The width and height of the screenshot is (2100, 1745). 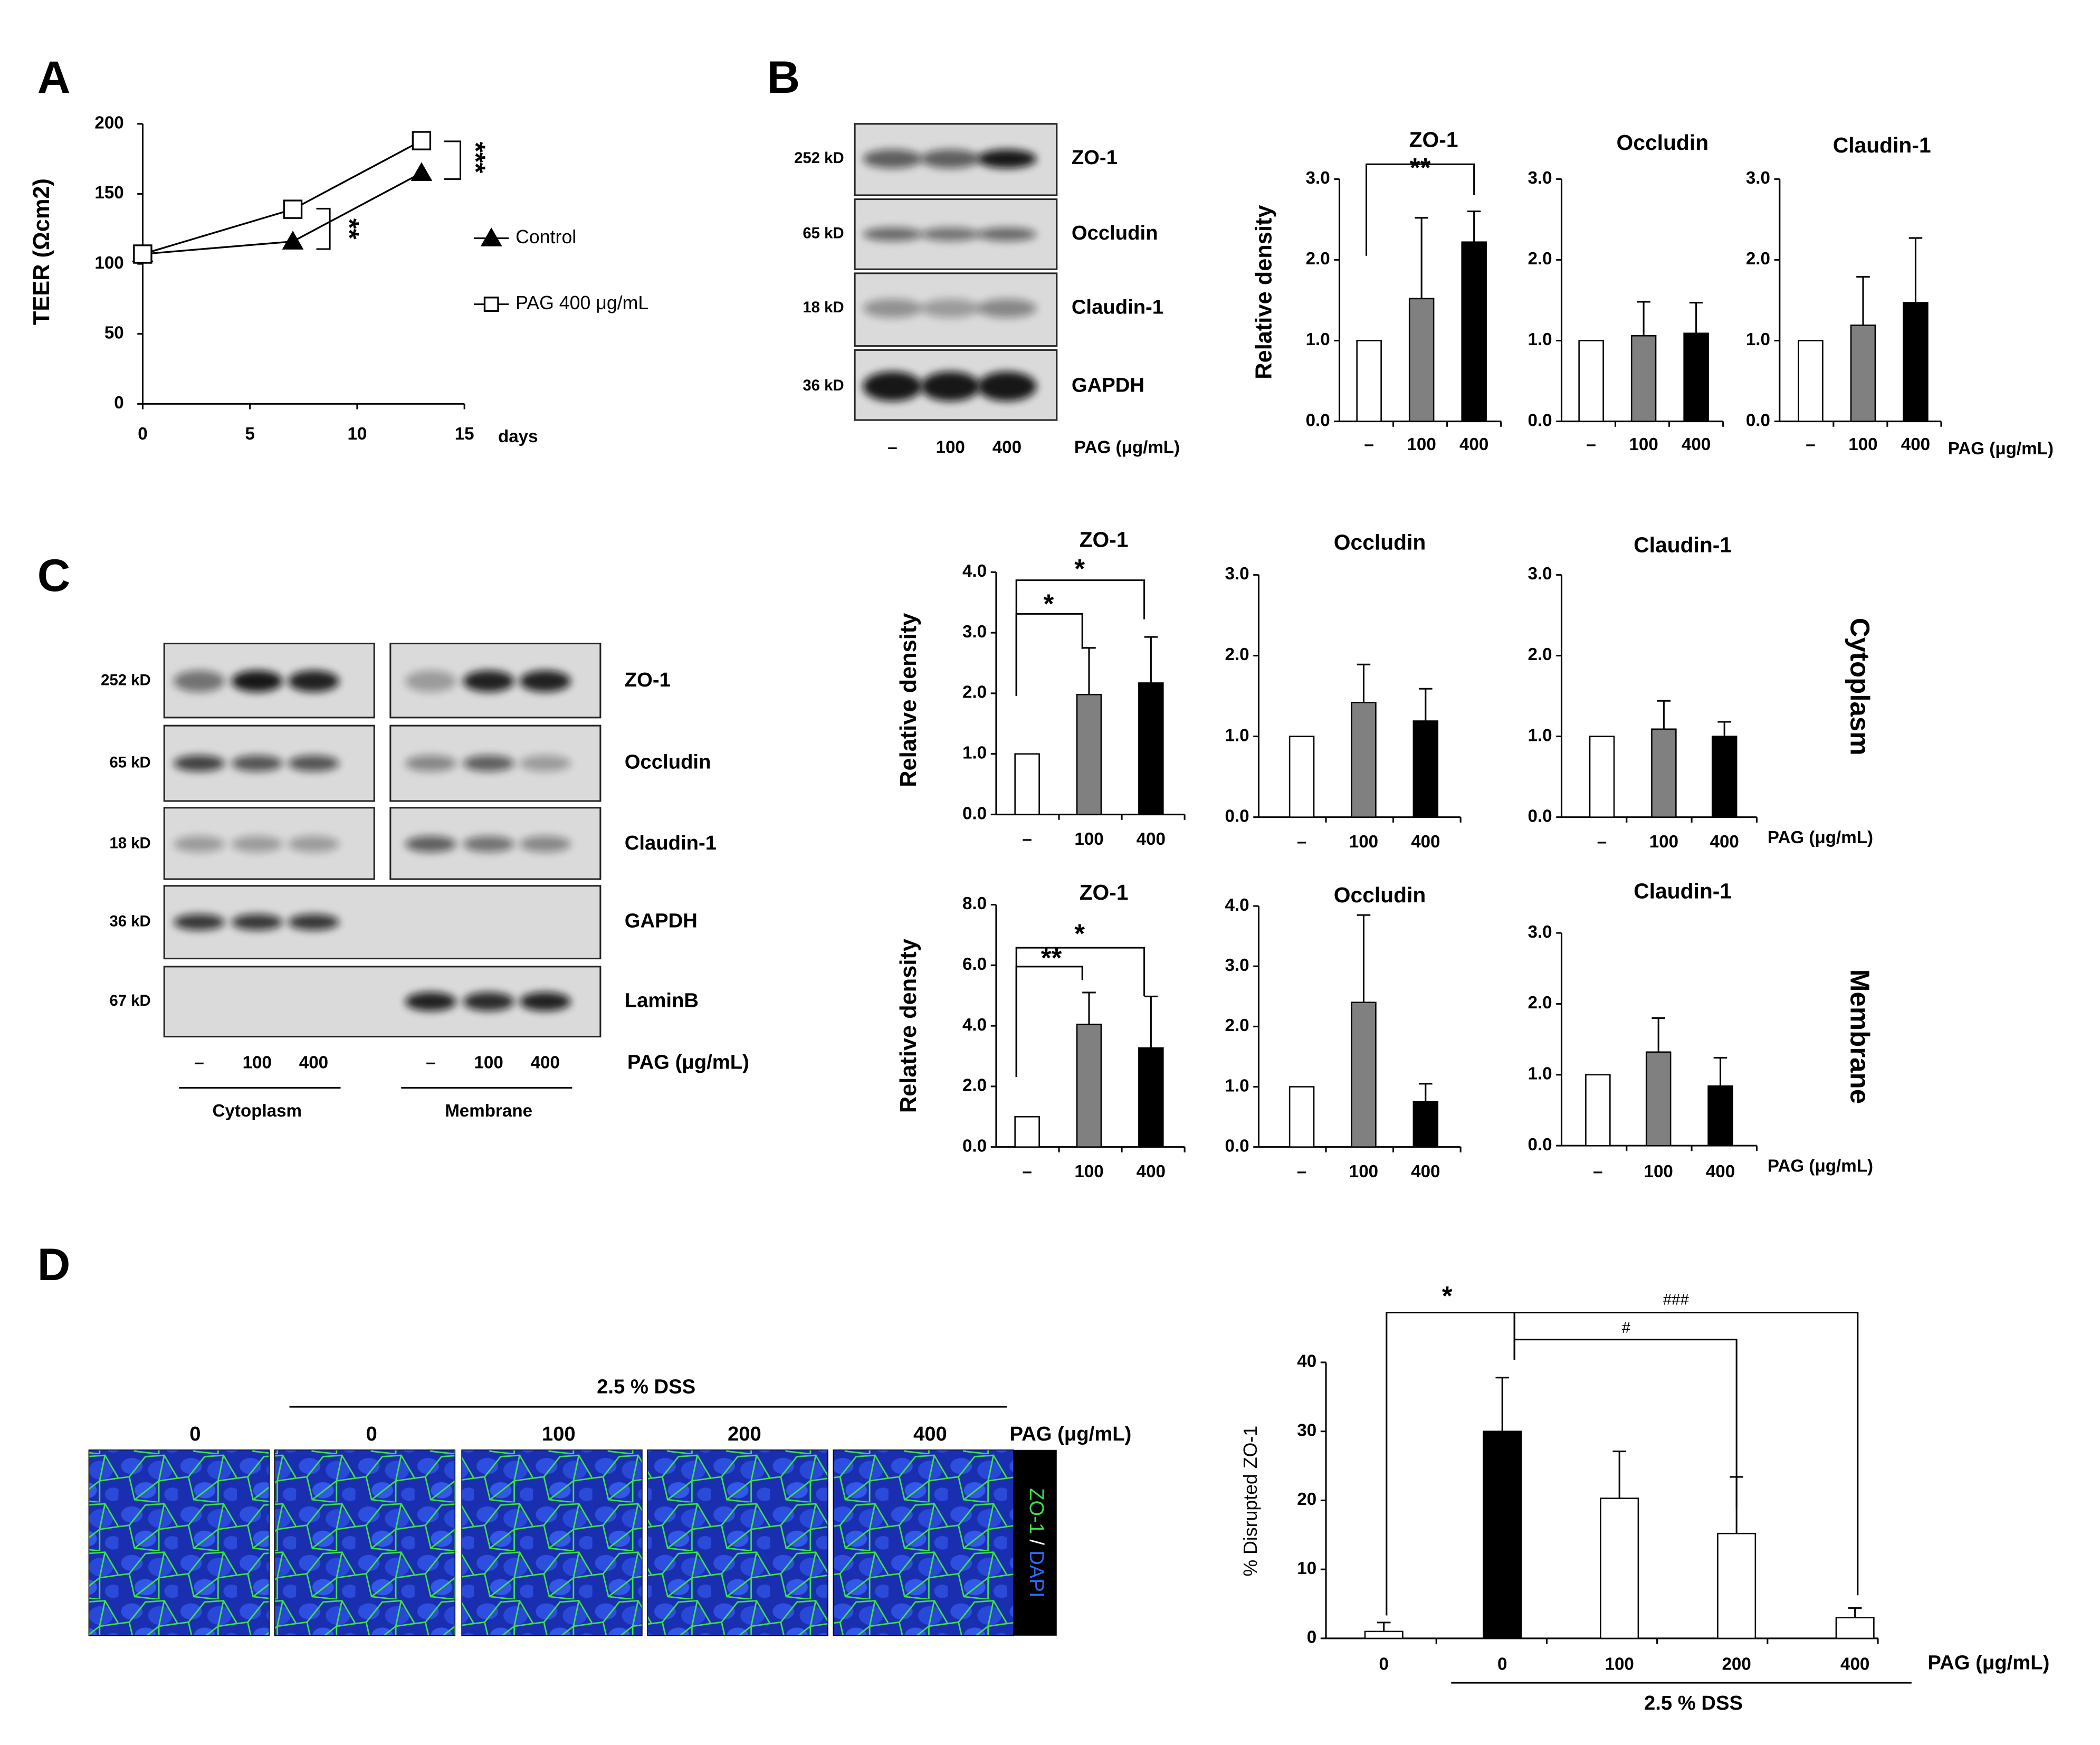 I want to click on significance-label: **, so click(x=350, y=229).